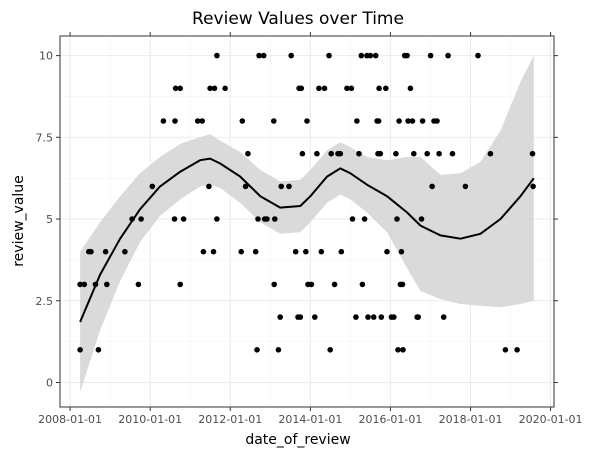 The image size is (597, 458). What do you see at coordinates (150, 419) in the screenshot?
I see `x-tick-label: 2010-01-01` at bounding box center [150, 419].